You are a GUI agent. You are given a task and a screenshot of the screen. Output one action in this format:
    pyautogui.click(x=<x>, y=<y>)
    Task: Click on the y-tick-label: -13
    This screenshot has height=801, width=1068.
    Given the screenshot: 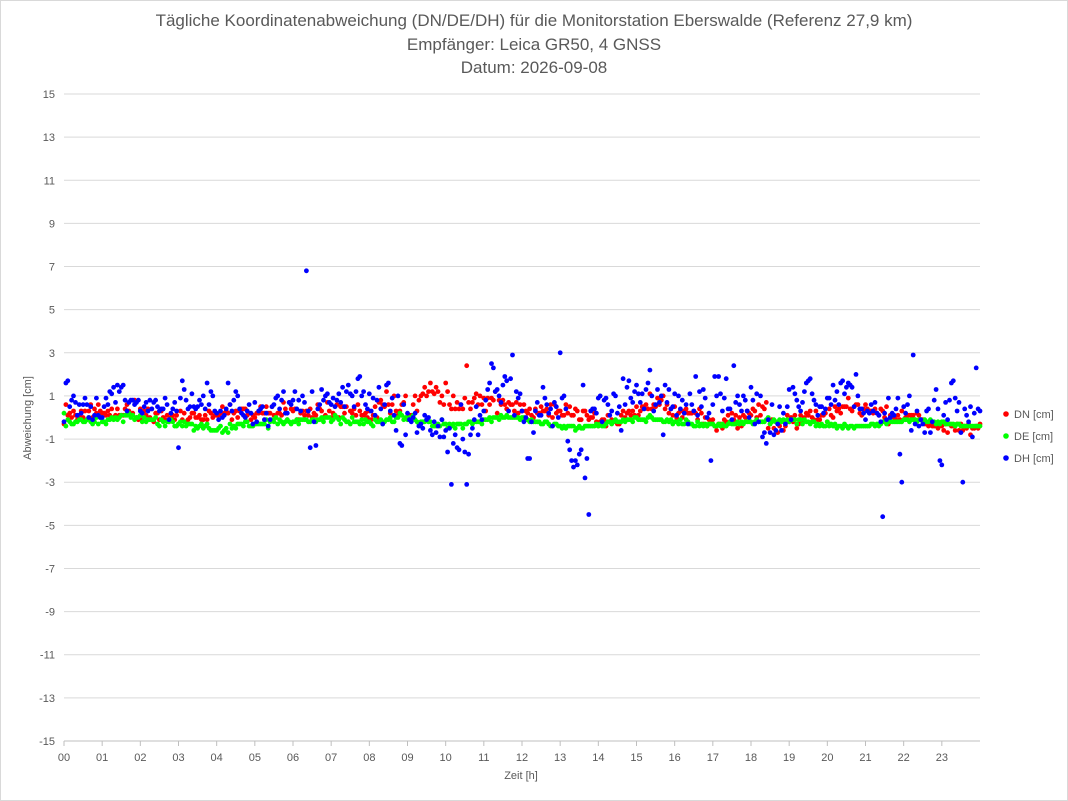 What is the action you would take?
    pyautogui.click(x=47, y=699)
    